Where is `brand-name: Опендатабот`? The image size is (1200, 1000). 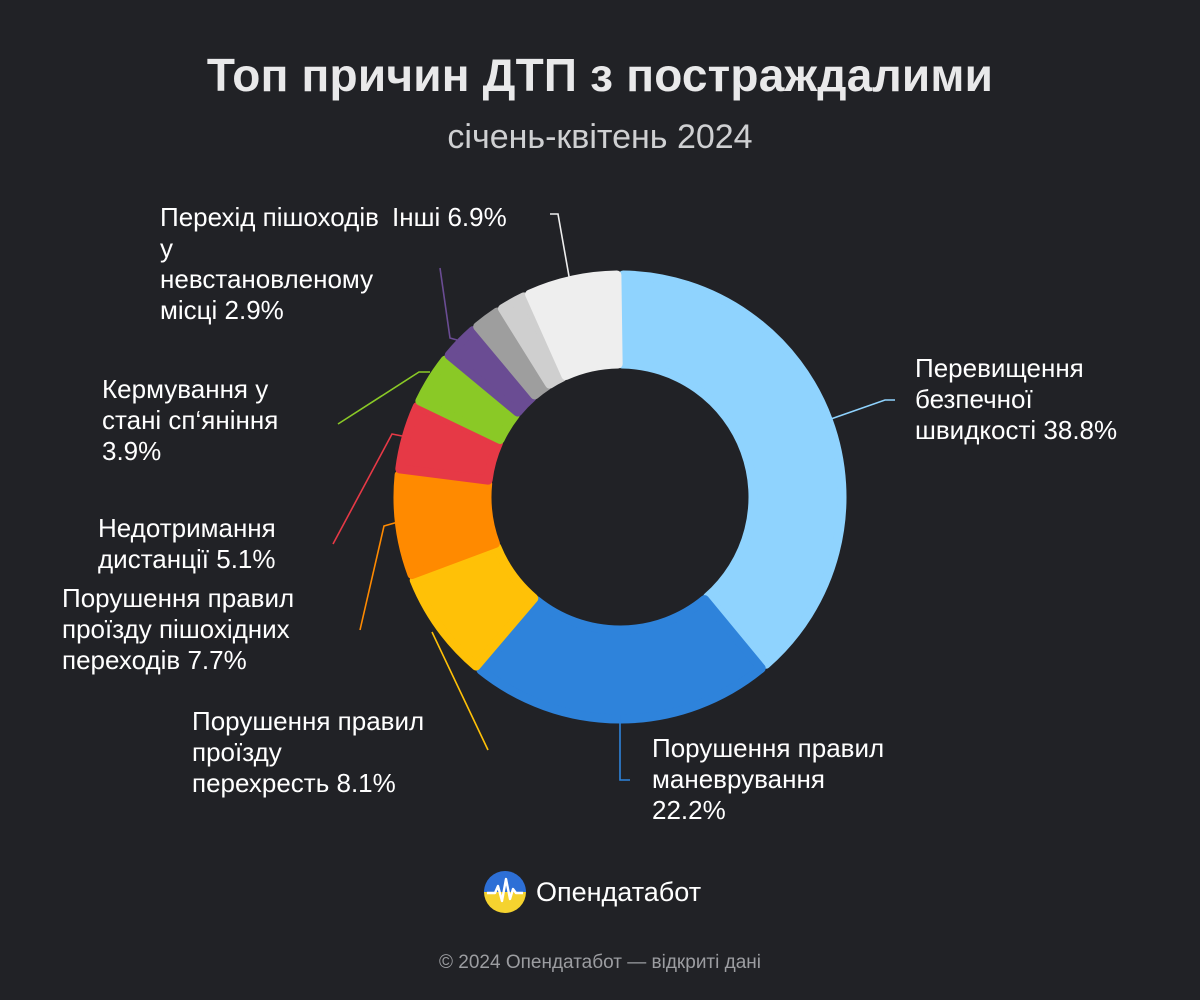 brand-name: Опендатабот is located at coordinates (619, 891).